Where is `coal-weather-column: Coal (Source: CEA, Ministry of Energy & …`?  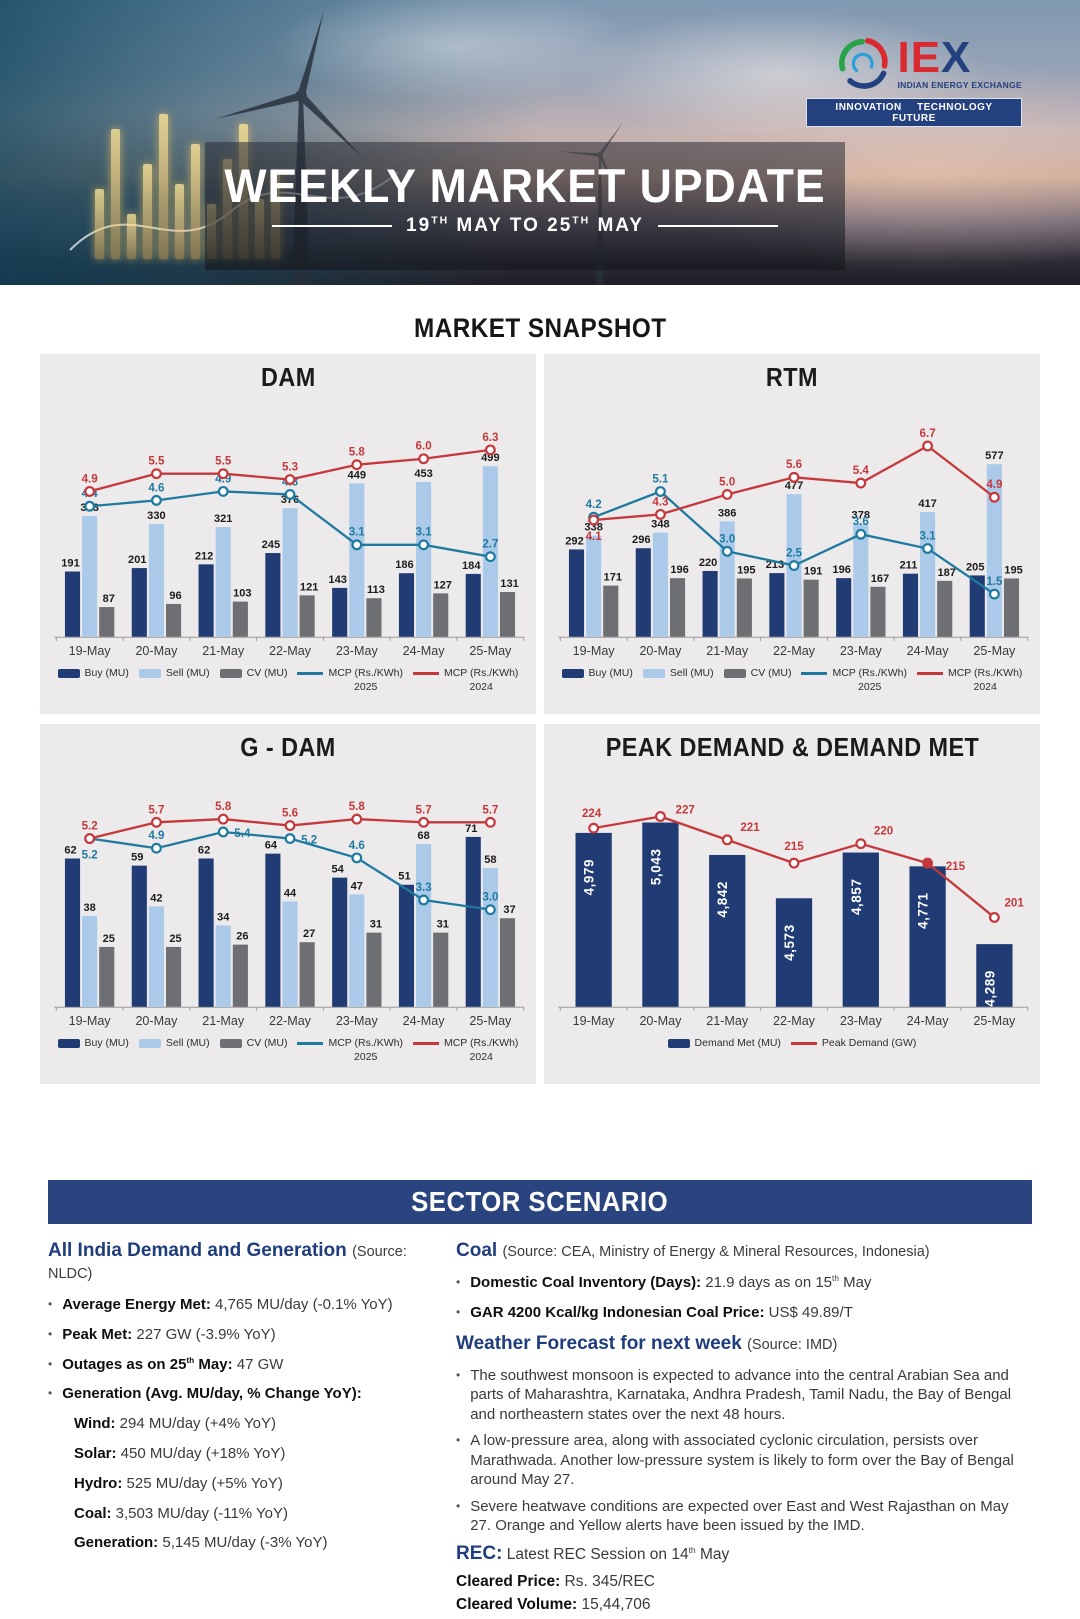 coal-weather-column: Coal (Source: CEA, Ministry of Energy & … is located at coordinates (744, 1429).